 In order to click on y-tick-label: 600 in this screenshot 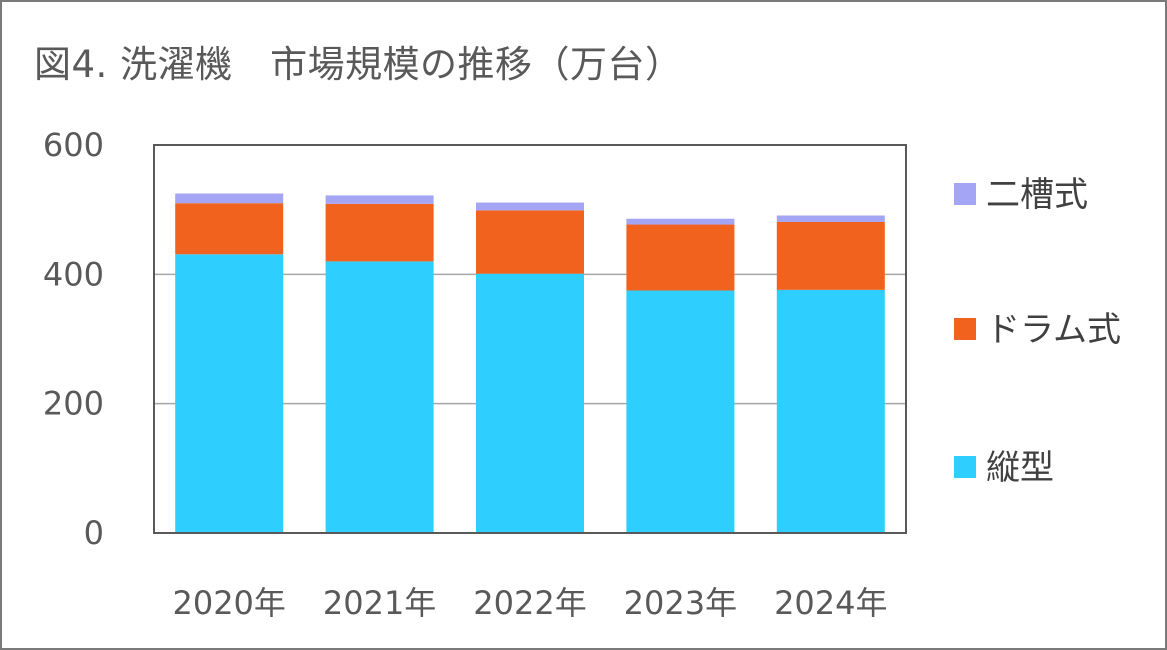, I will do `click(73, 145)`.